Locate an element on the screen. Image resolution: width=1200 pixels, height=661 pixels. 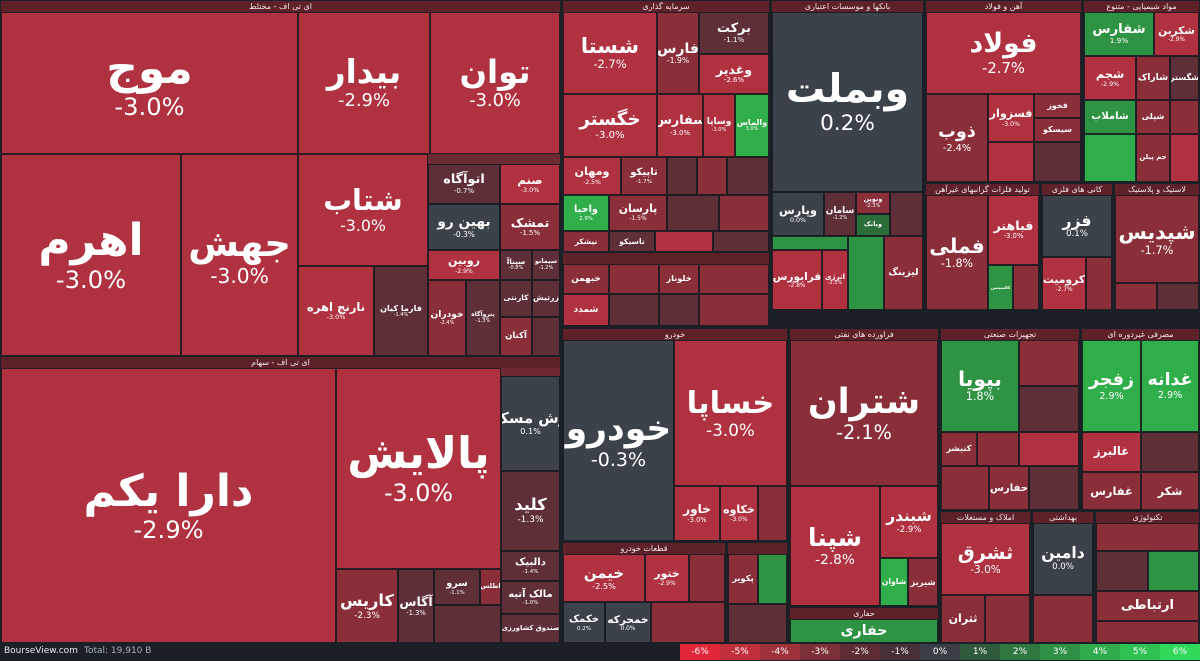
stock-tile: شستا -2.7% is located at coordinates (610, 53).